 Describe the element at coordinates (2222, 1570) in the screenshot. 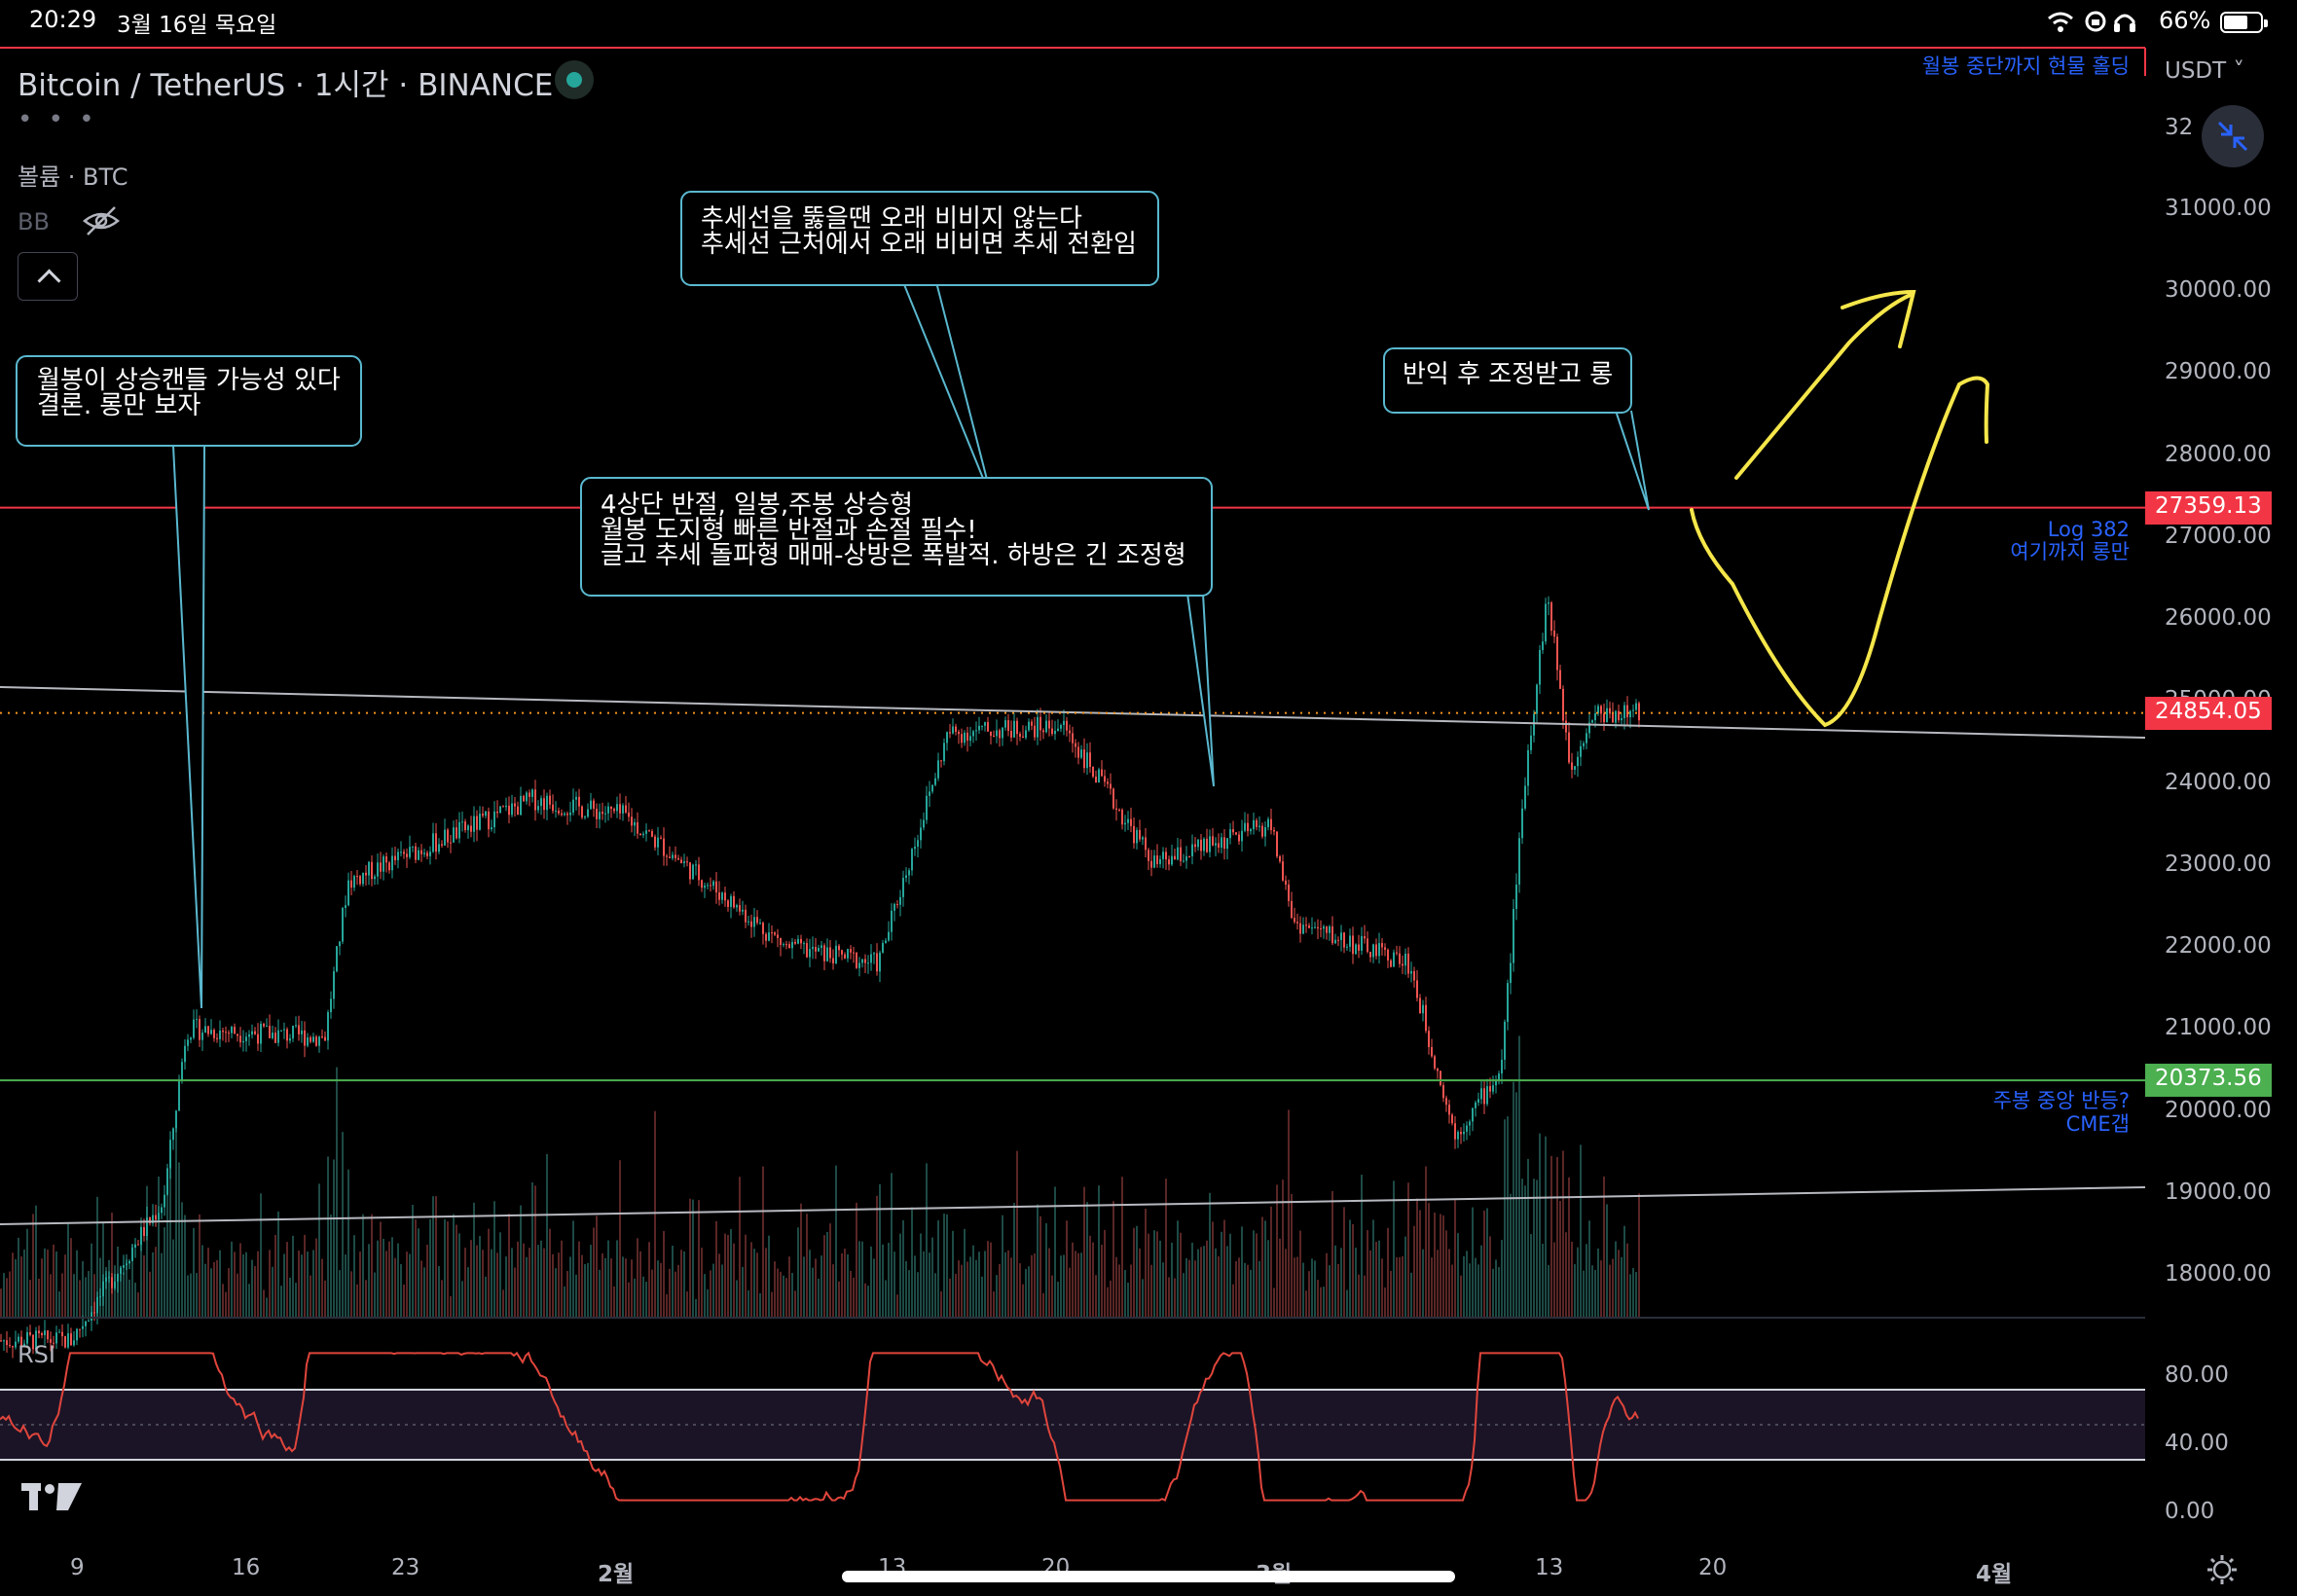

I see `settings-gear-icon` at that location.